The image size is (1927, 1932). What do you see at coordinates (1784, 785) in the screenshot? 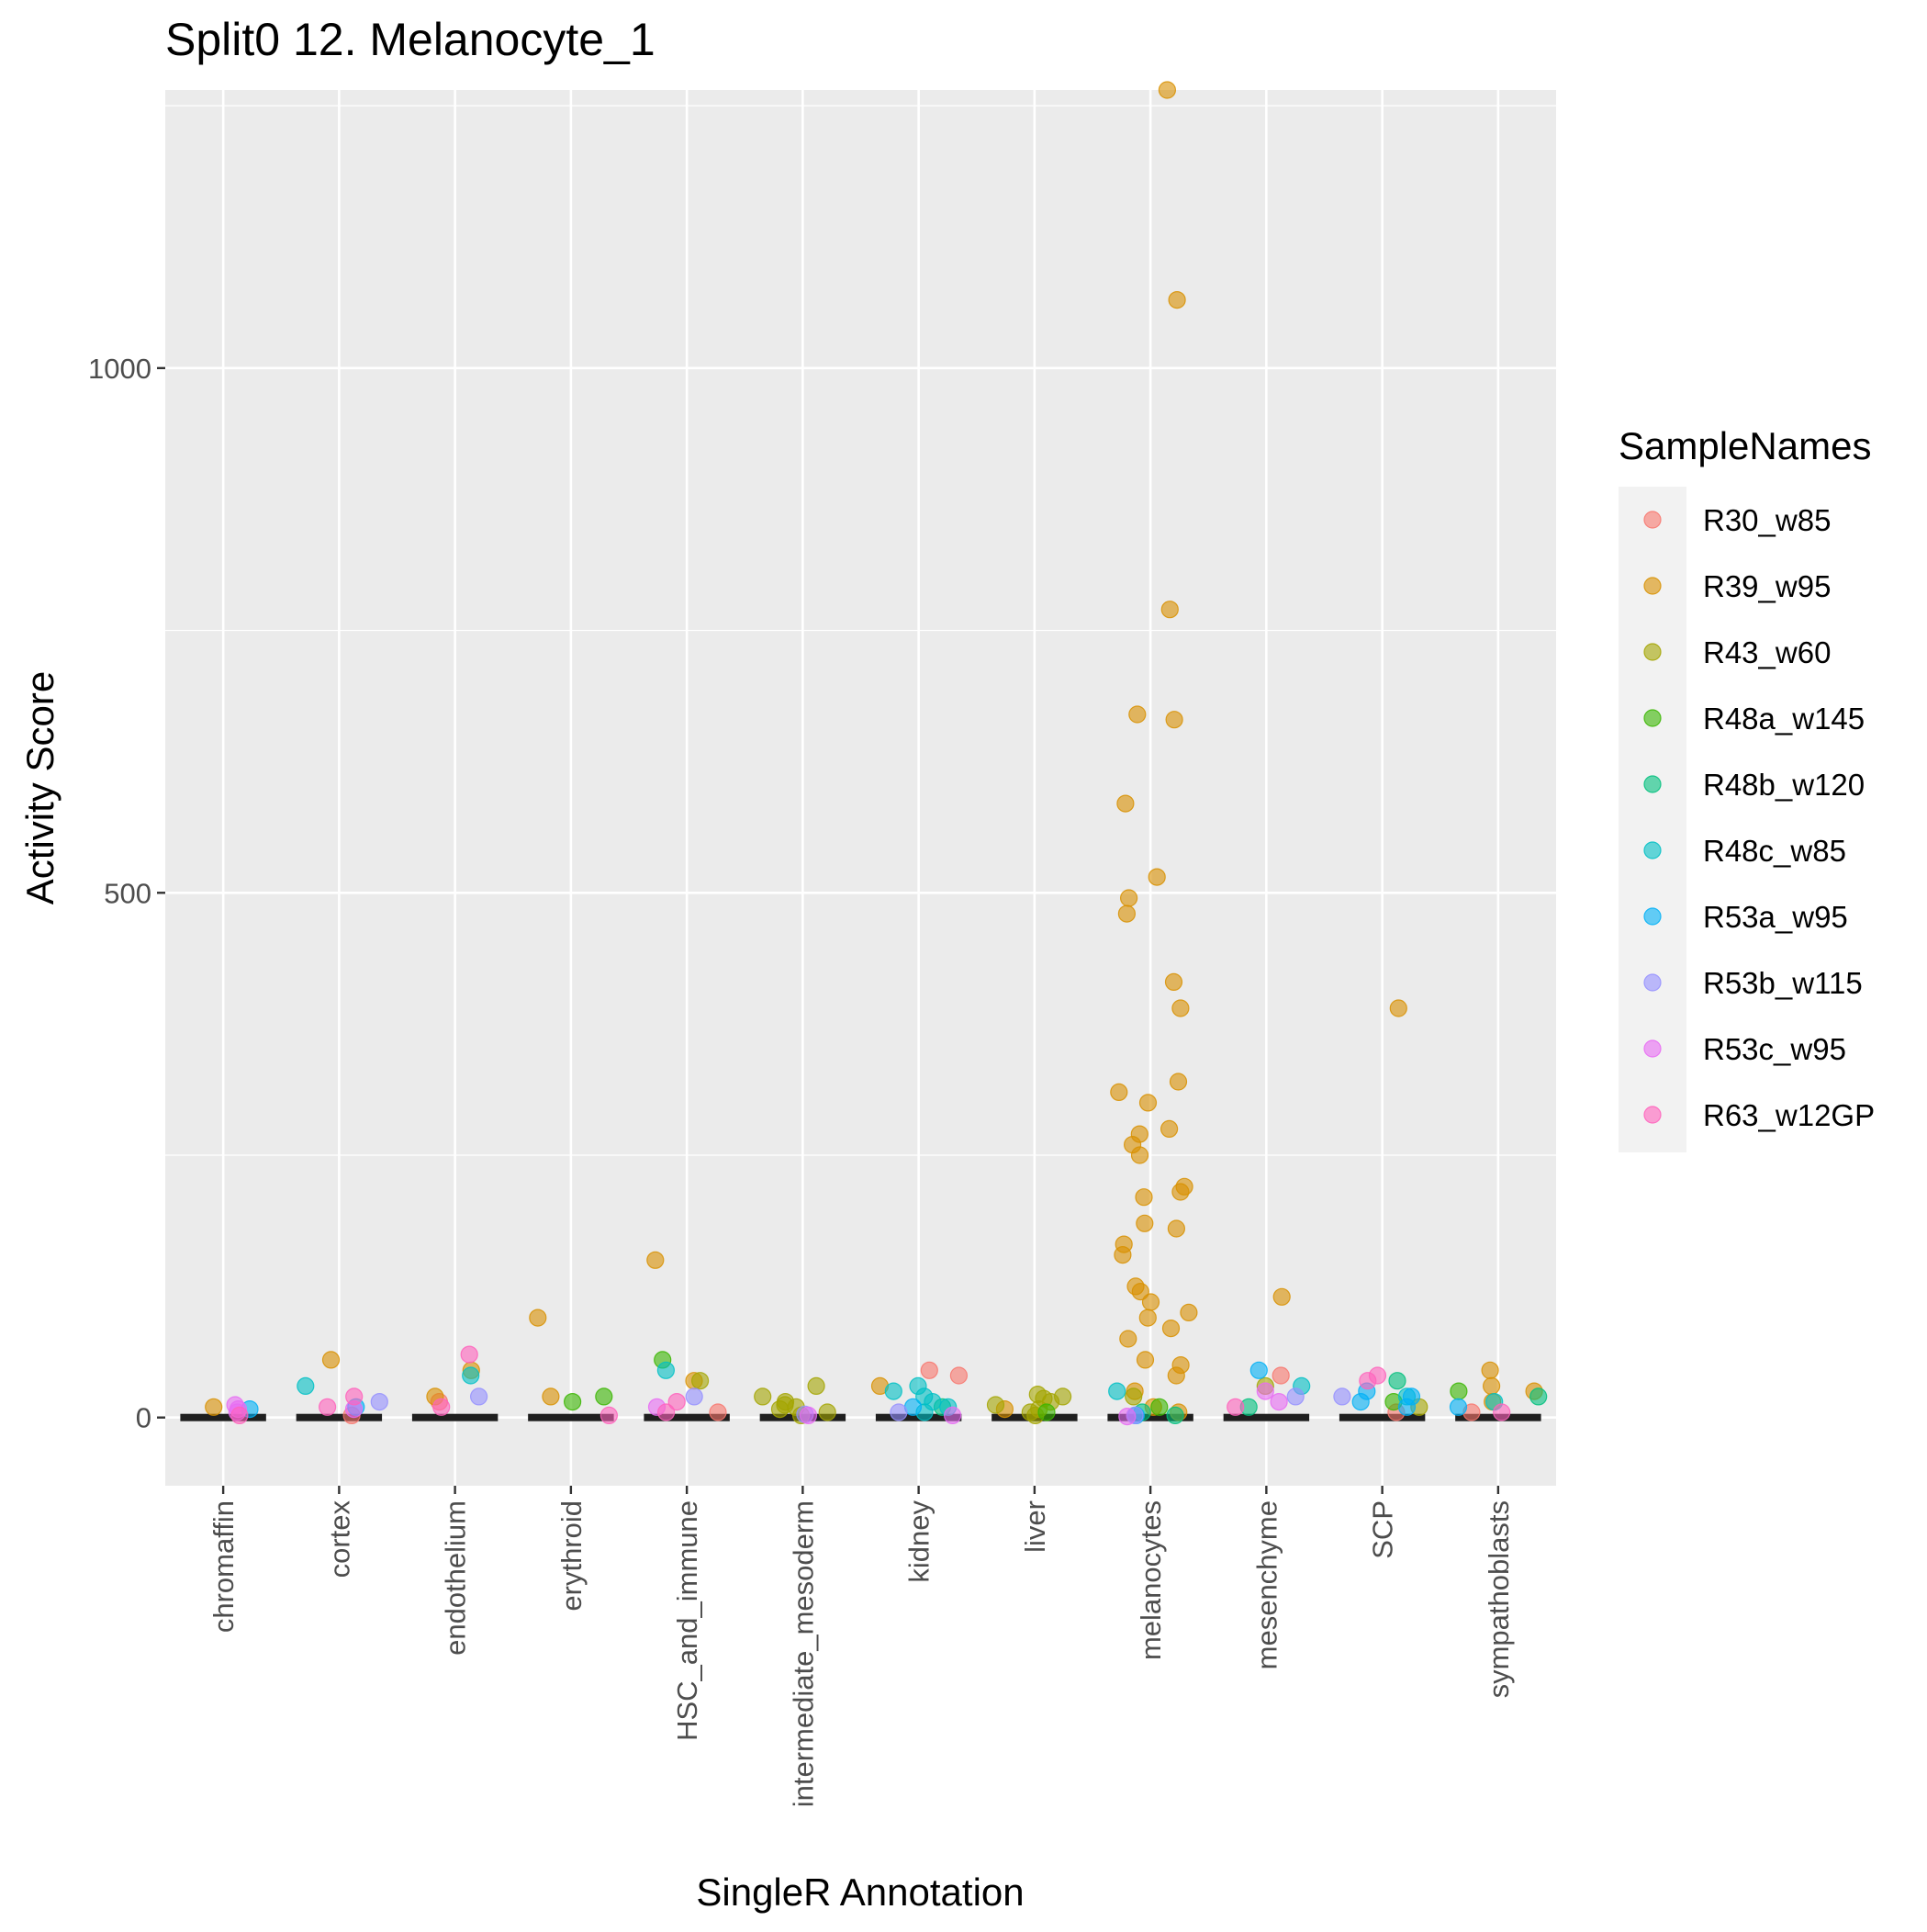
I see `legend-label: R48b_w120` at bounding box center [1784, 785].